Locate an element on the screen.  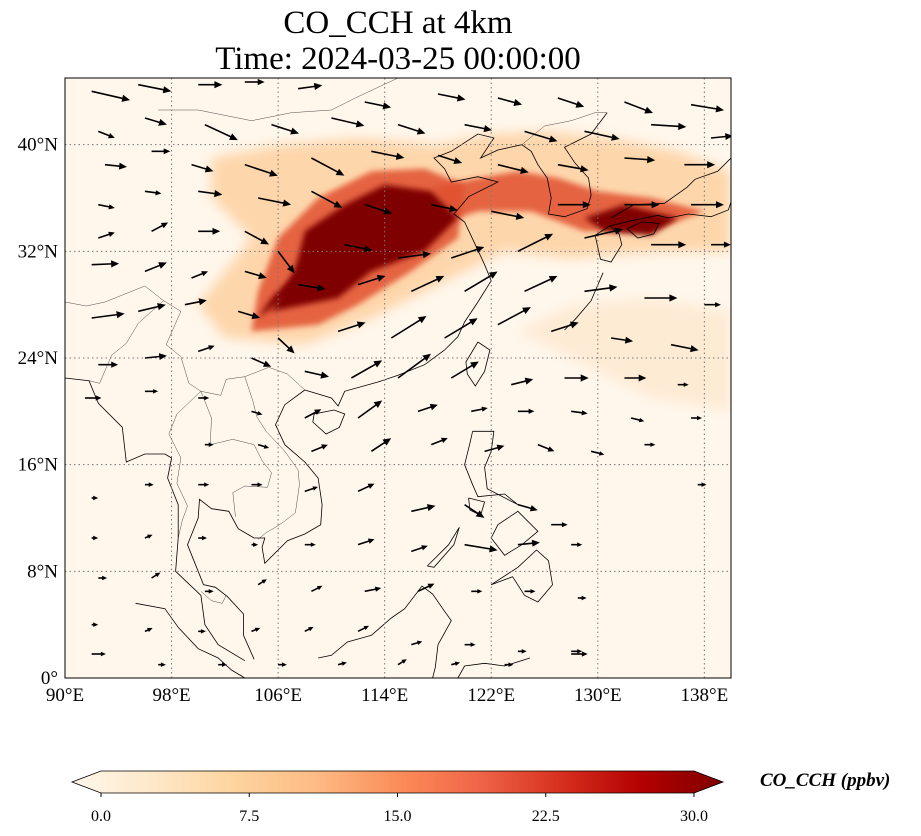
border-laos-vietnam is located at coordinates (272, 449).